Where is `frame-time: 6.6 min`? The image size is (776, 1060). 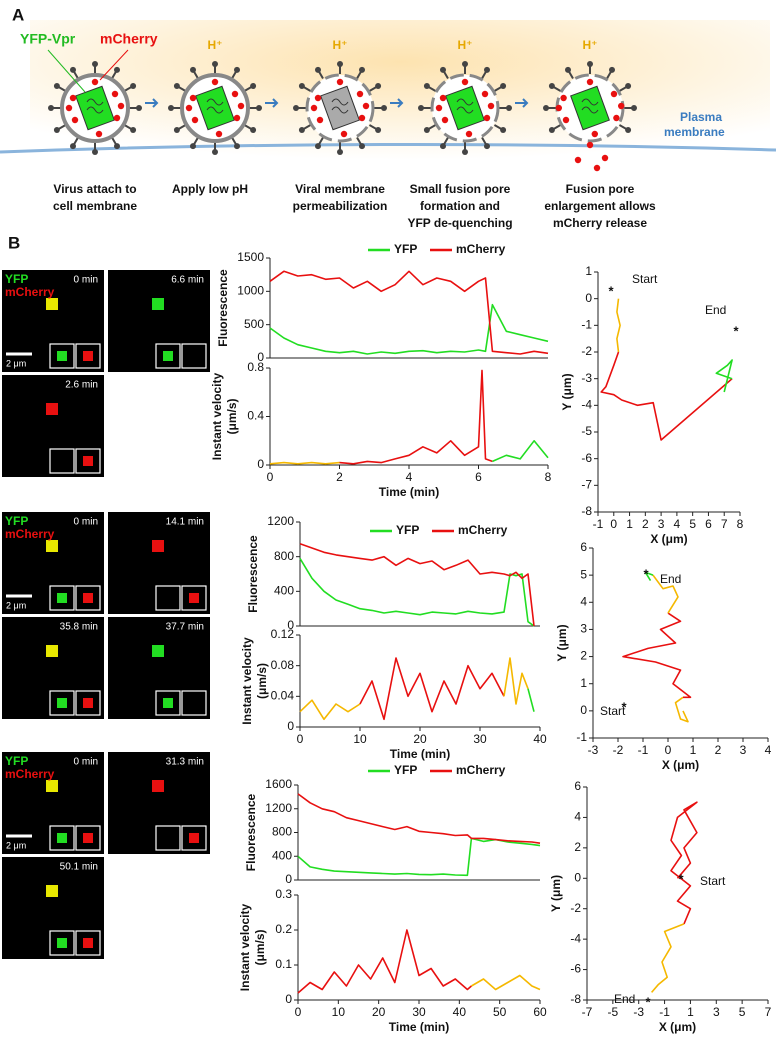 frame-time: 6.6 min is located at coordinates (187, 280).